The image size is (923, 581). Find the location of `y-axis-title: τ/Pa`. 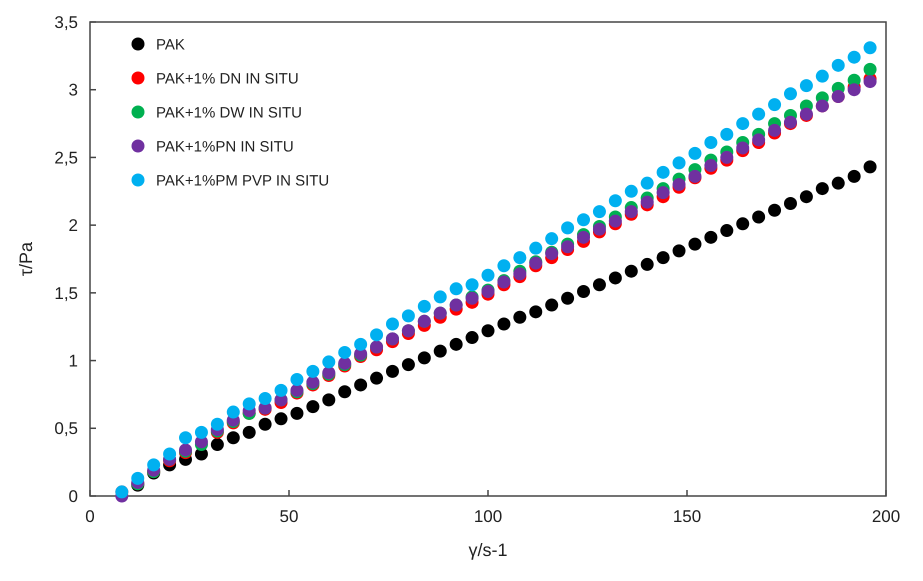

y-axis-title: τ/Pa is located at coordinates (26, 258).